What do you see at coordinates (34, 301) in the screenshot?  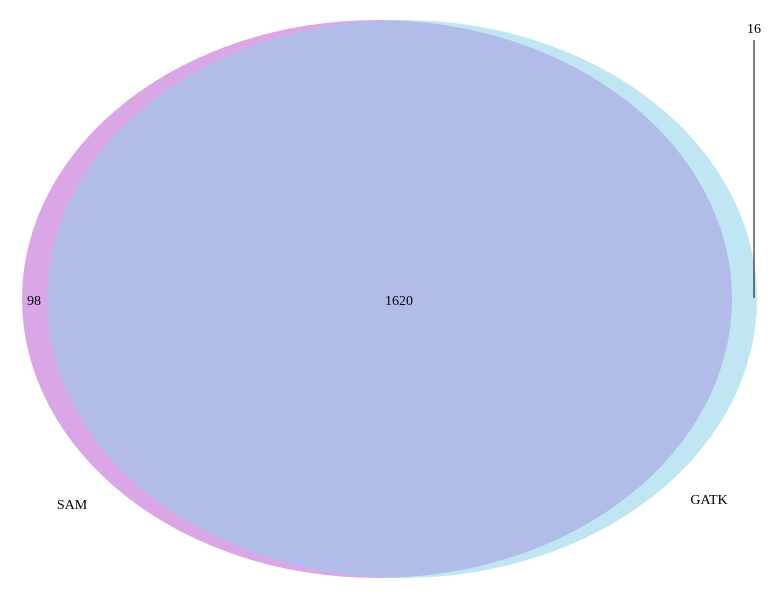 I see `sam-only-count: 98` at bounding box center [34, 301].